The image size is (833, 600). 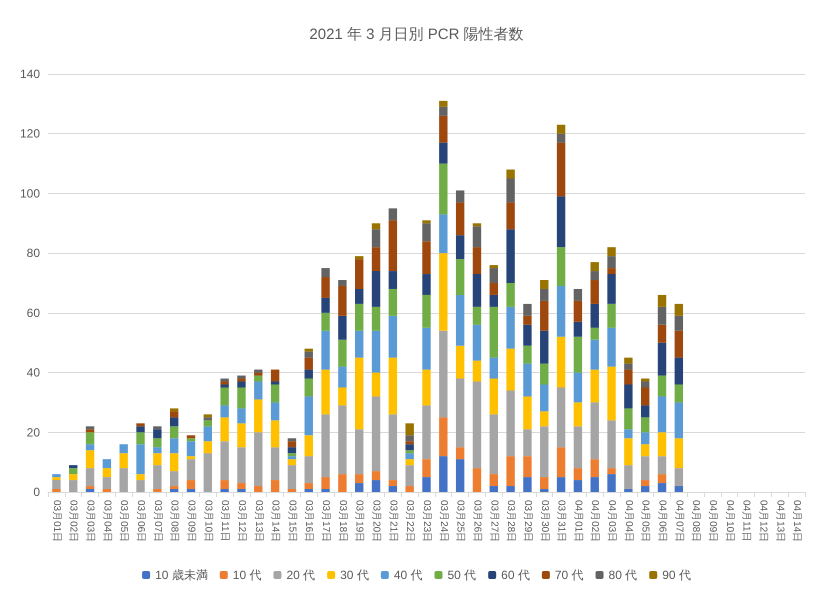 I want to click on legend-label: 50 代, so click(x=462, y=575).